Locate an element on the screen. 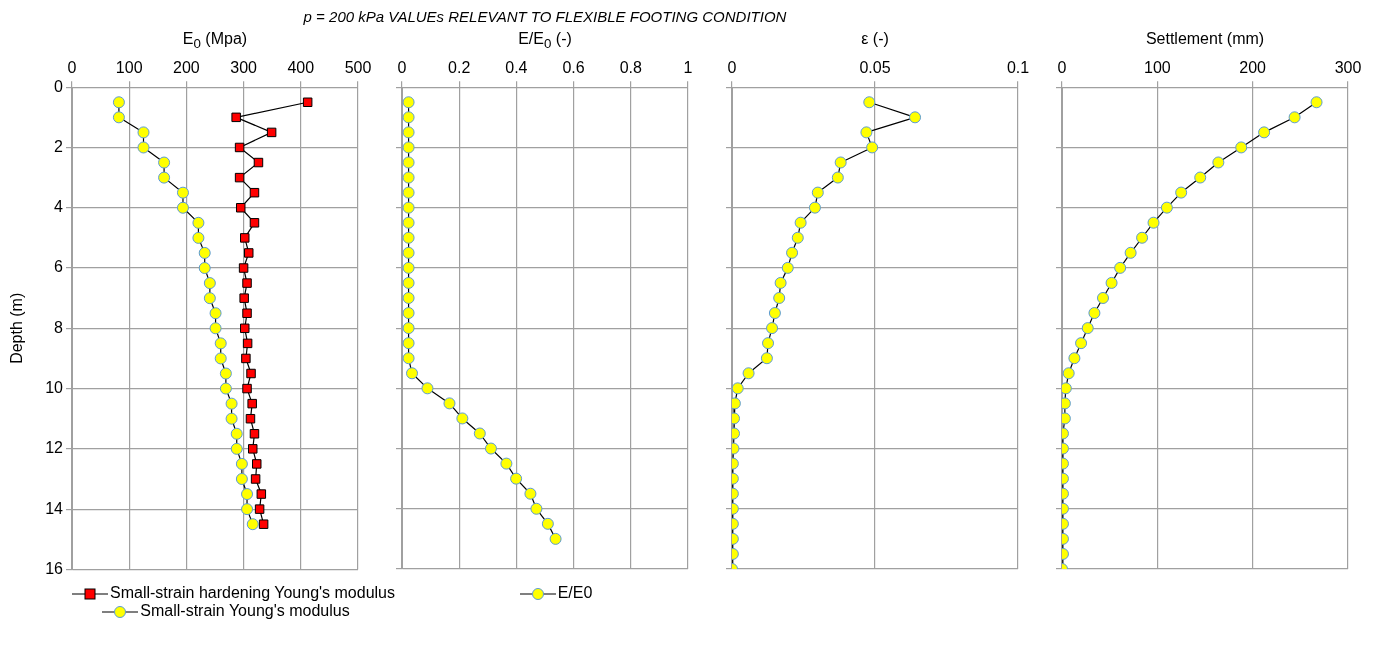 The height and width of the screenshot is (647, 1384). x-tick-label: 500 is located at coordinates (358, 68).